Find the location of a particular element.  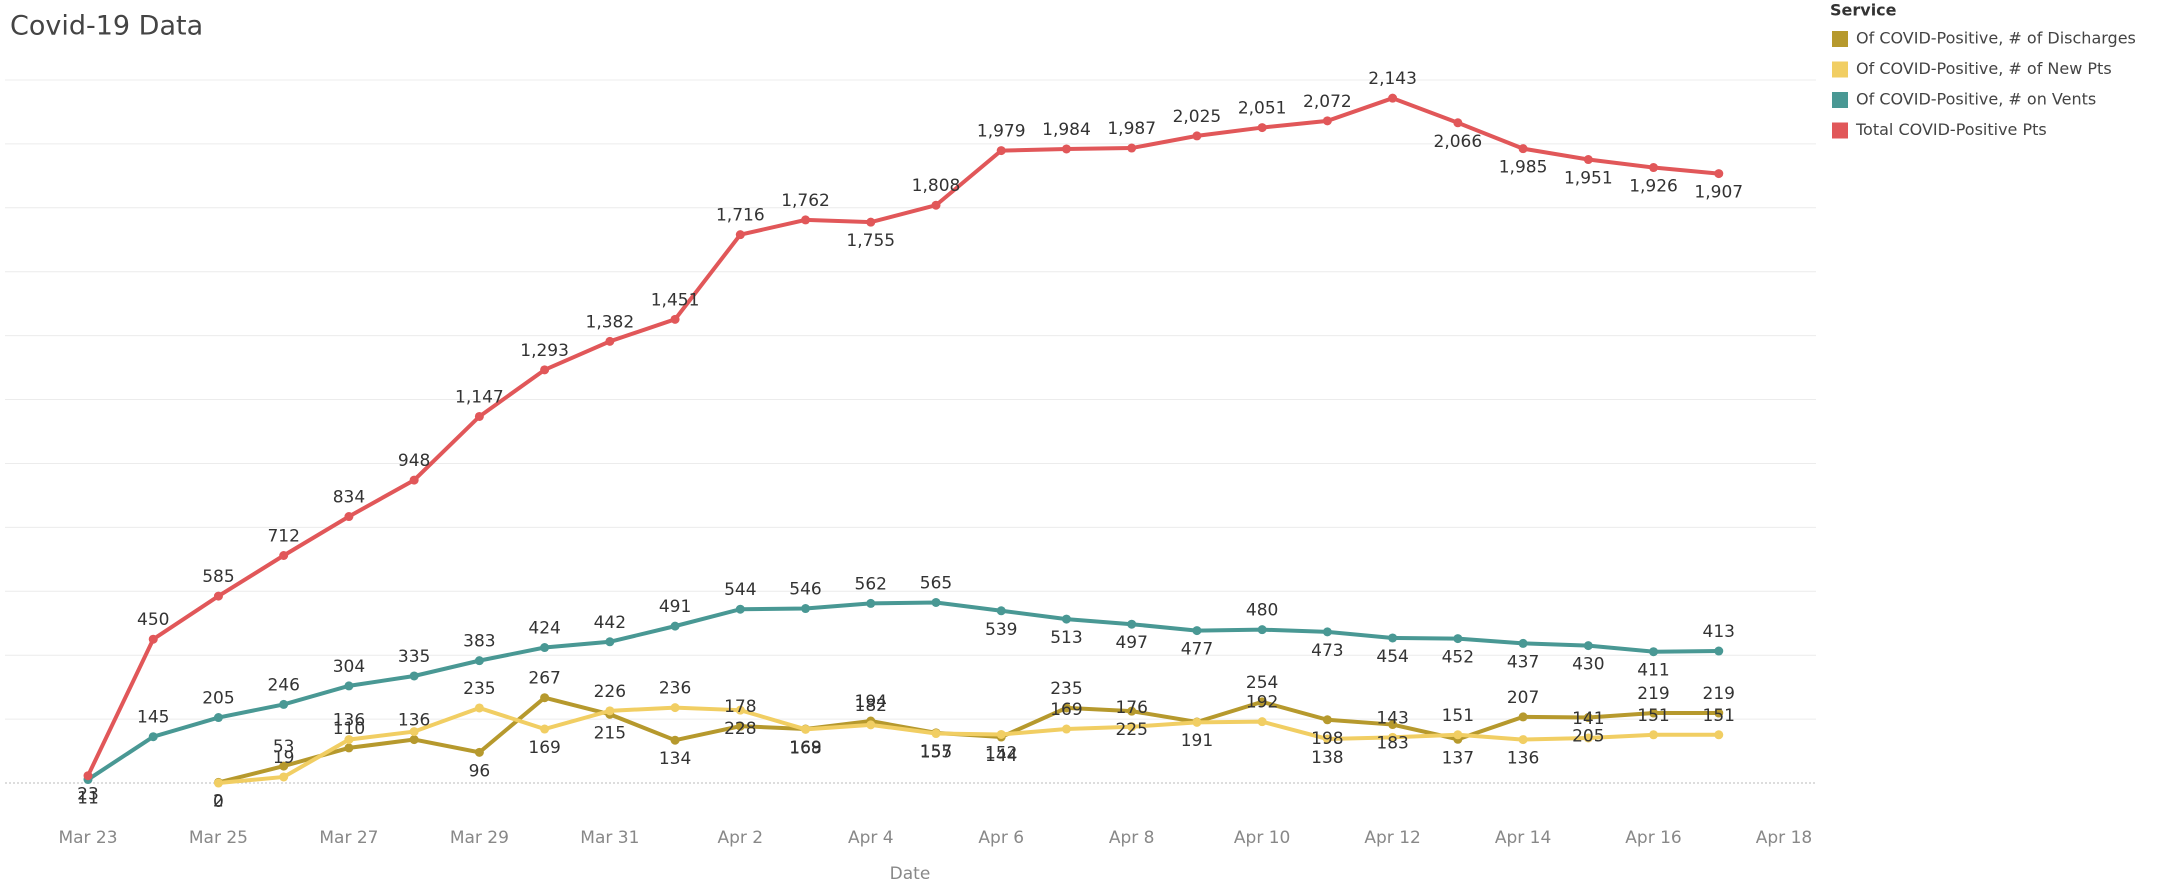

data-label: 96 is located at coordinates (480, 771).